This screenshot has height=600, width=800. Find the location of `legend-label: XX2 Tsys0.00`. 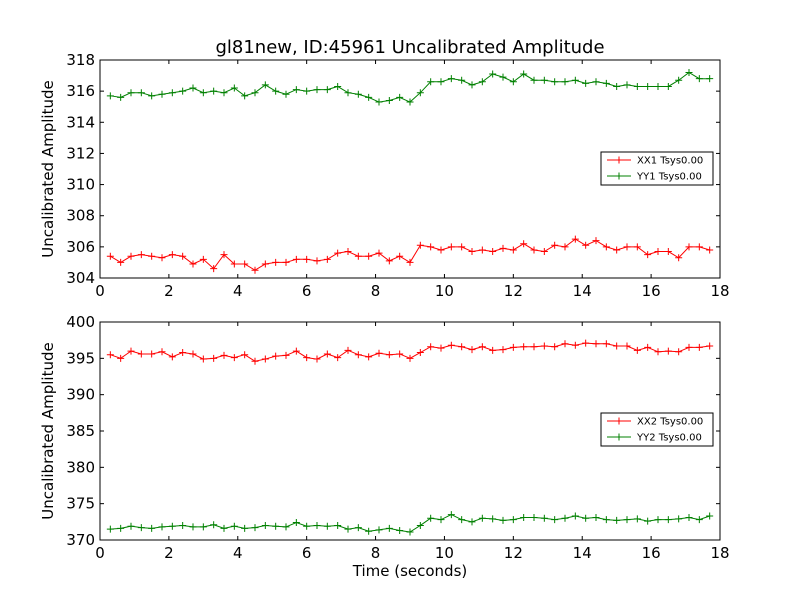

legend-label: XX2 Tsys0.00 is located at coordinates (670, 422).